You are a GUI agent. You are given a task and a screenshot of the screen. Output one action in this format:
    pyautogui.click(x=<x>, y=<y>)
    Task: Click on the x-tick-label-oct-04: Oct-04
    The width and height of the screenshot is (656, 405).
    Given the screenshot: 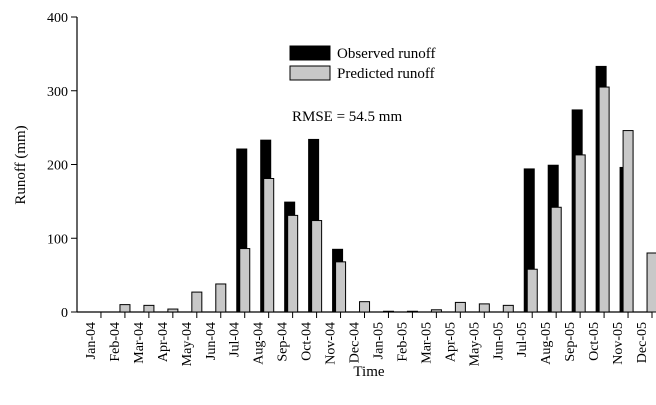 What is the action you would take?
    pyautogui.click(x=307, y=341)
    